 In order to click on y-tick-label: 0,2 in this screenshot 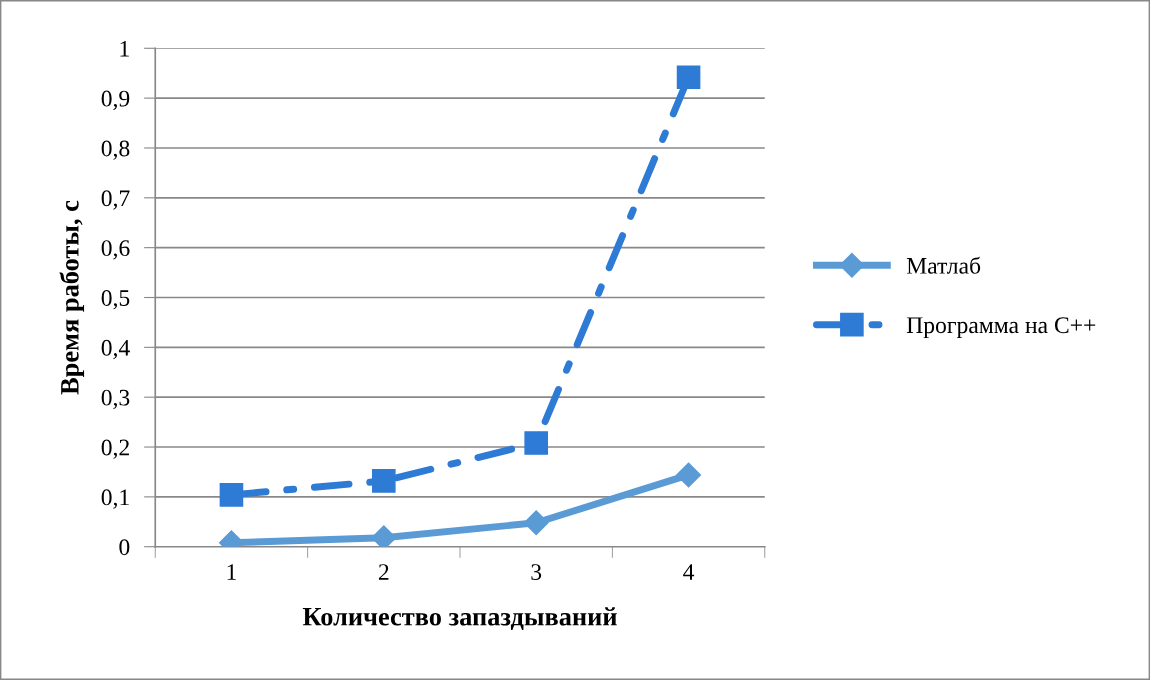, I will do `click(115, 449)`.